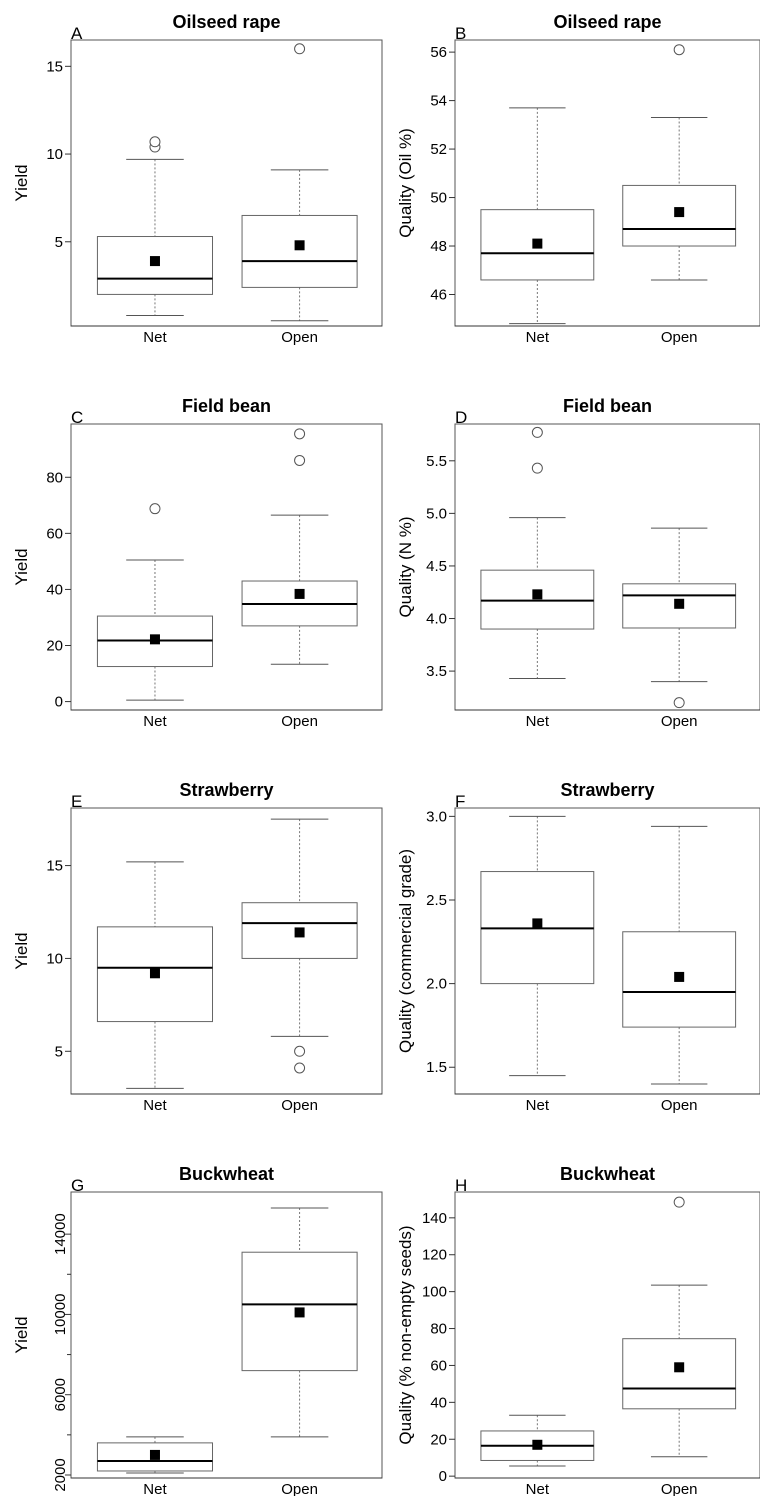  What do you see at coordinates (438, 149) in the screenshot?
I see `y-tick-label: 52` at bounding box center [438, 149].